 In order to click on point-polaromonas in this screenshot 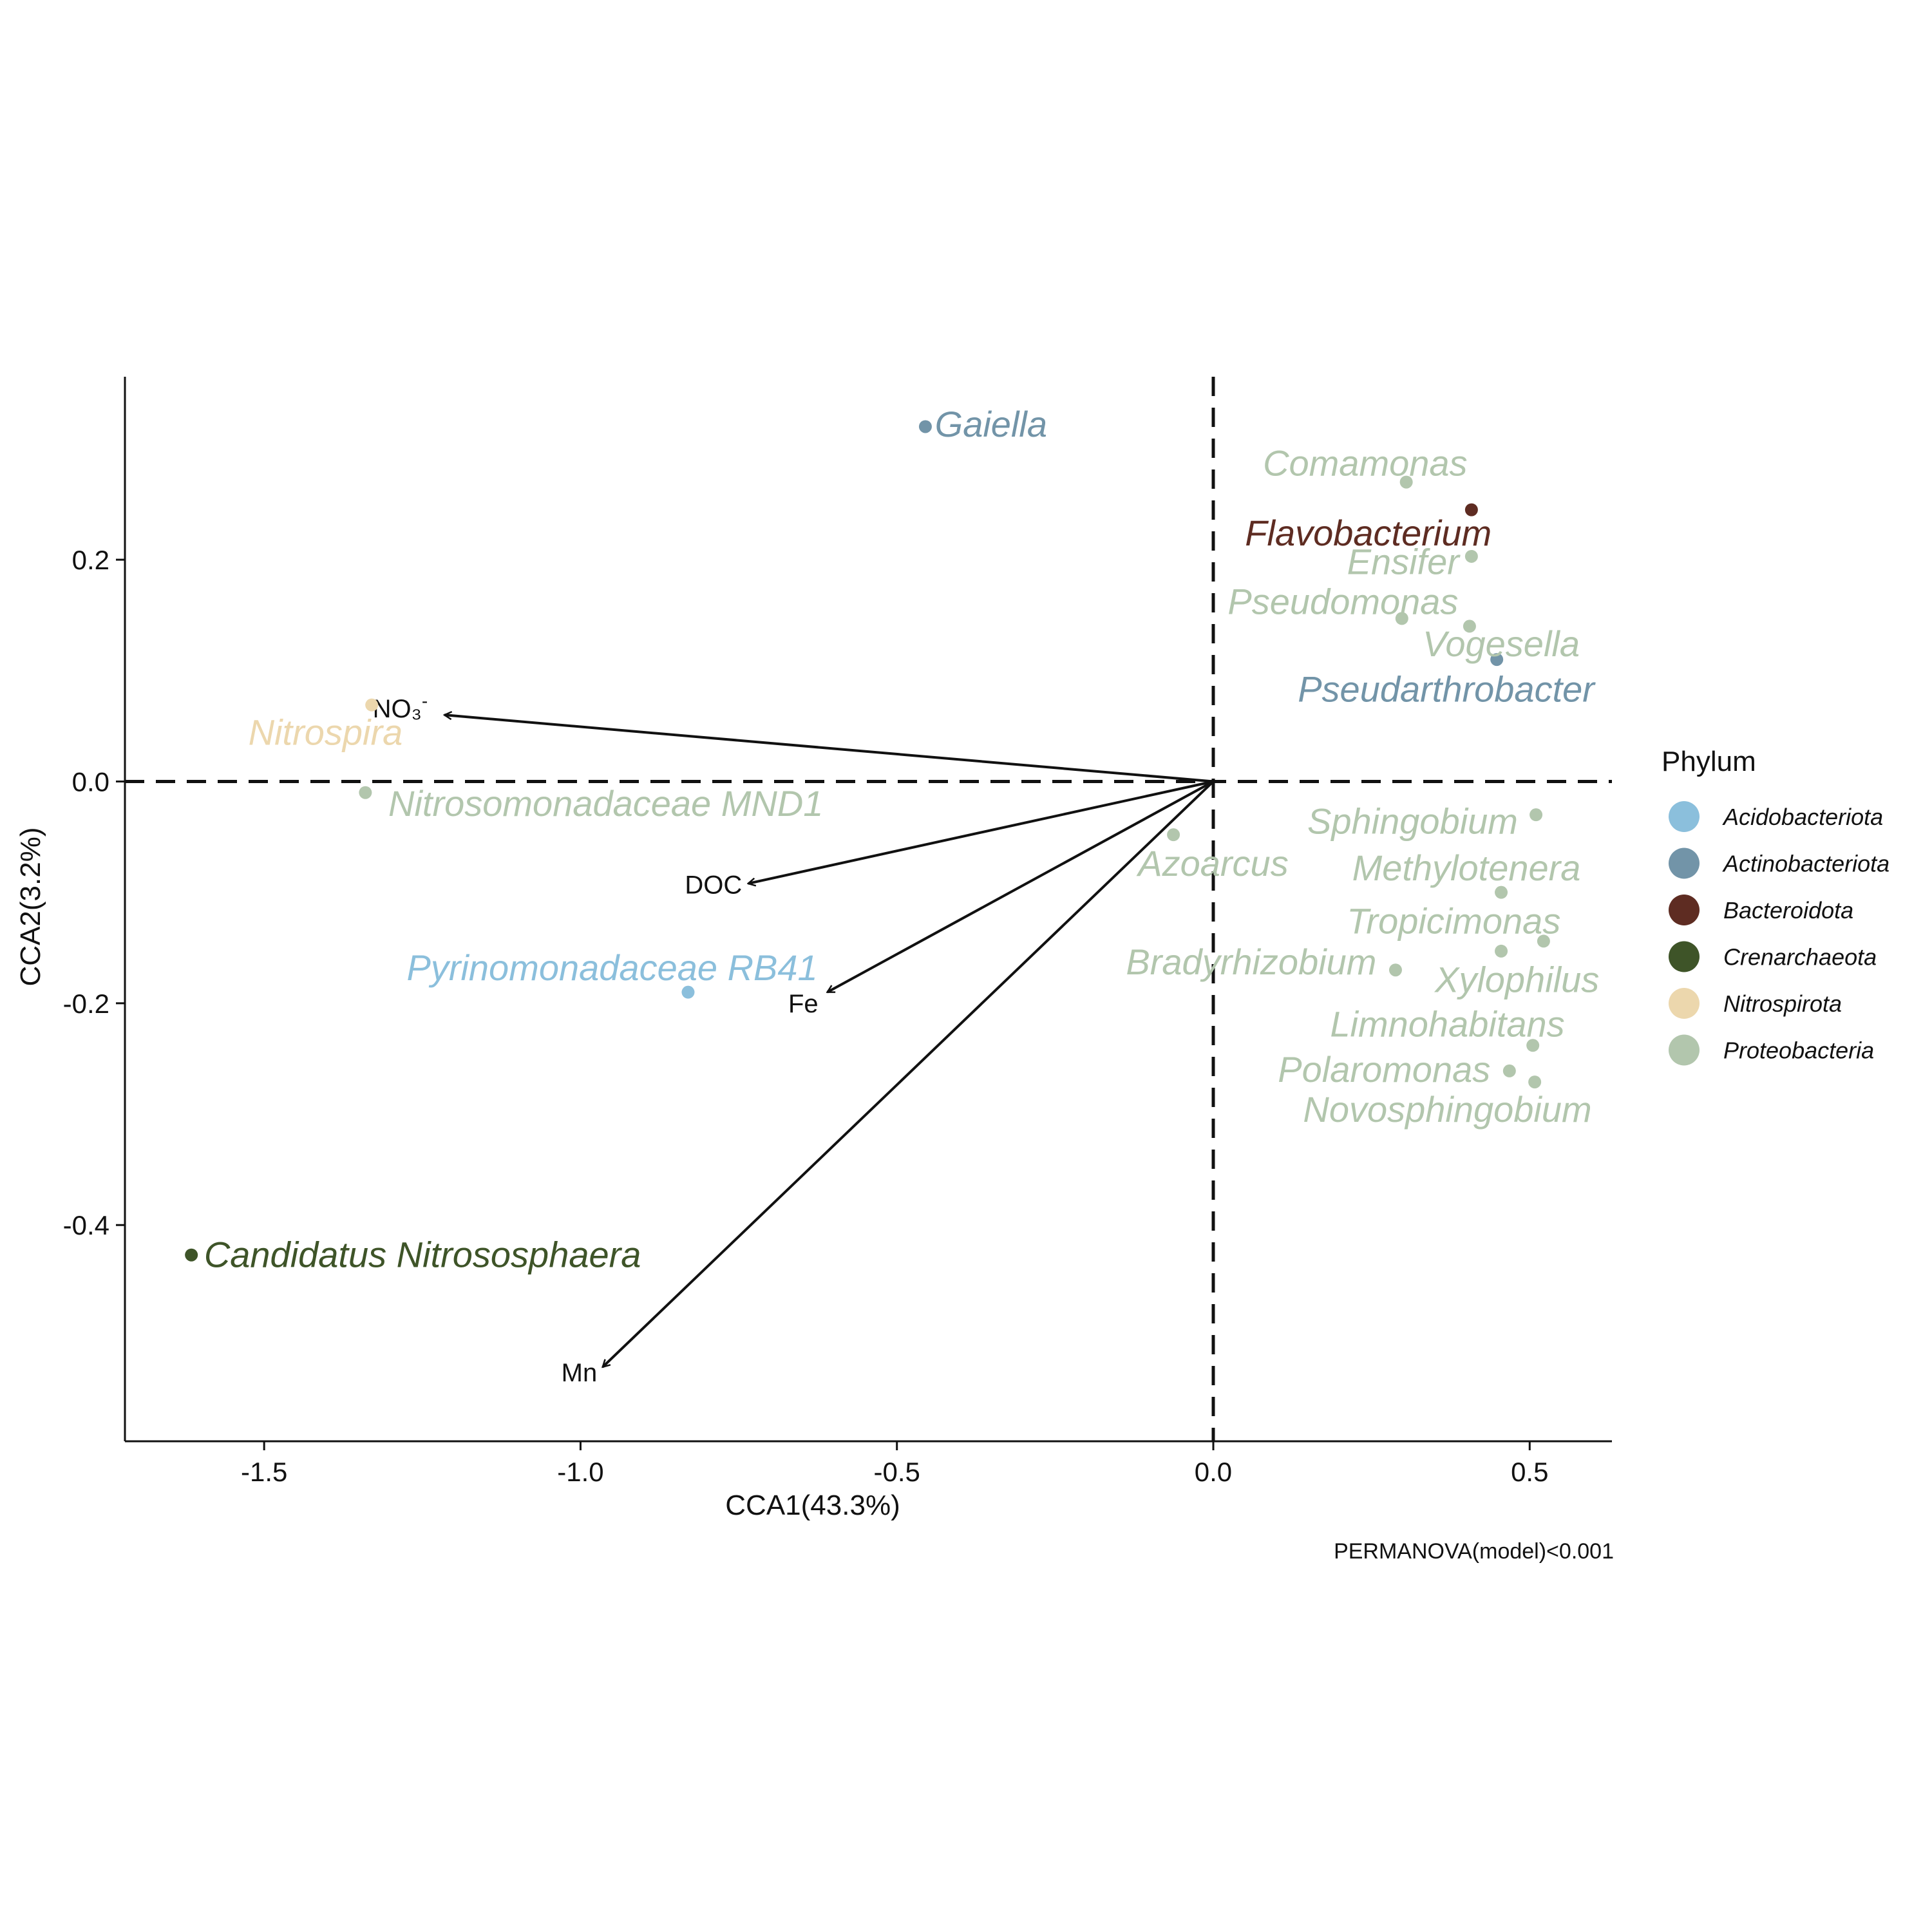, I will do `click(1509, 1070)`.